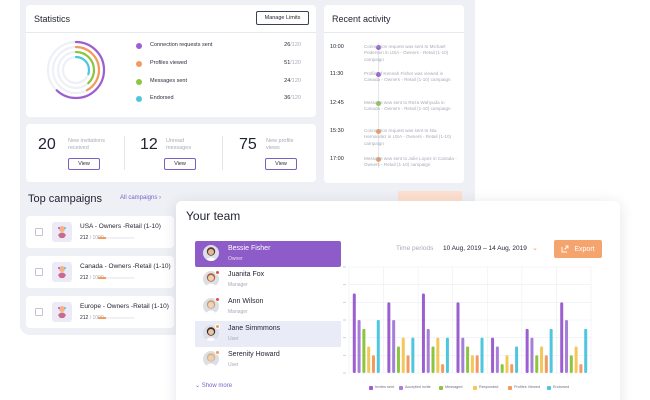 This screenshot has width=650, height=400. I want to click on campaign-row: Canada - Owners -Retail (1-10) 212 / 1000, so click(100, 272).